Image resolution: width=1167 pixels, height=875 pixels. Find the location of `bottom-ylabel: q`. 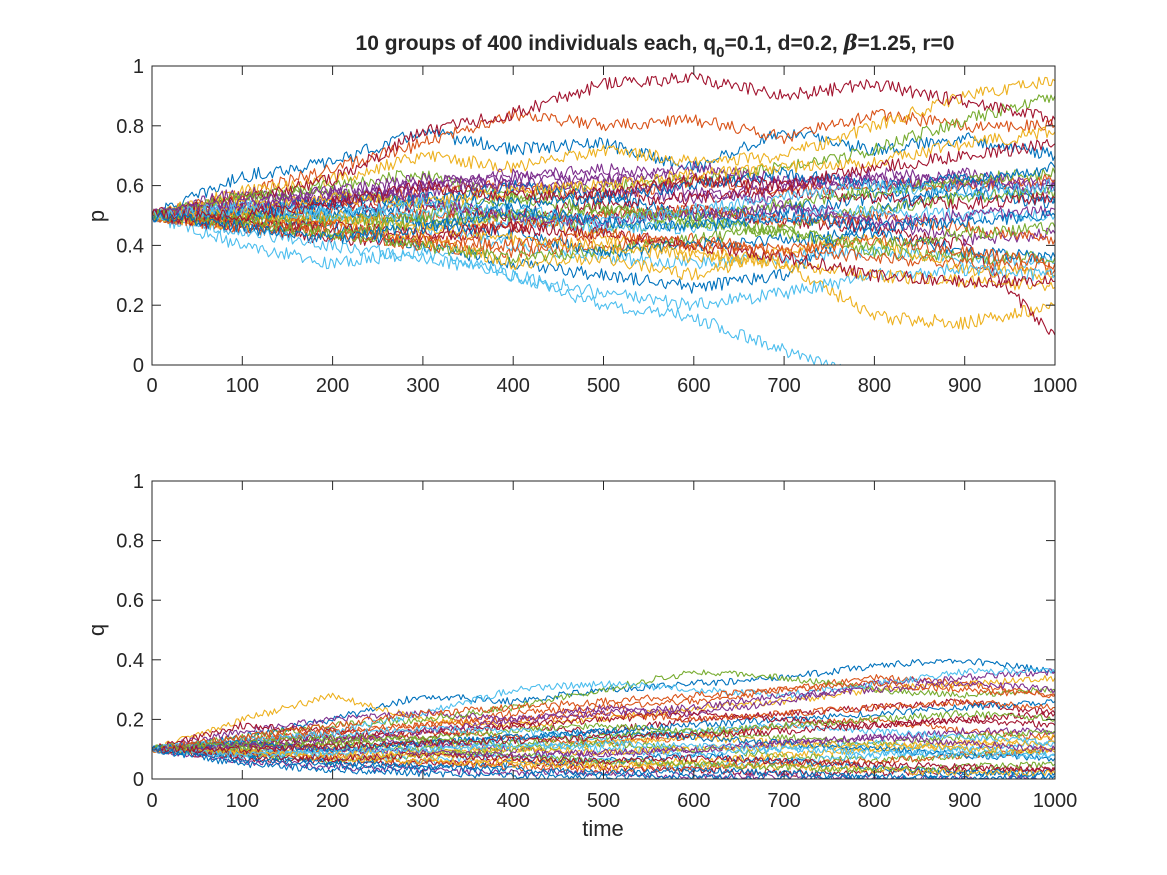

bottom-ylabel: q is located at coordinates (96, 630).